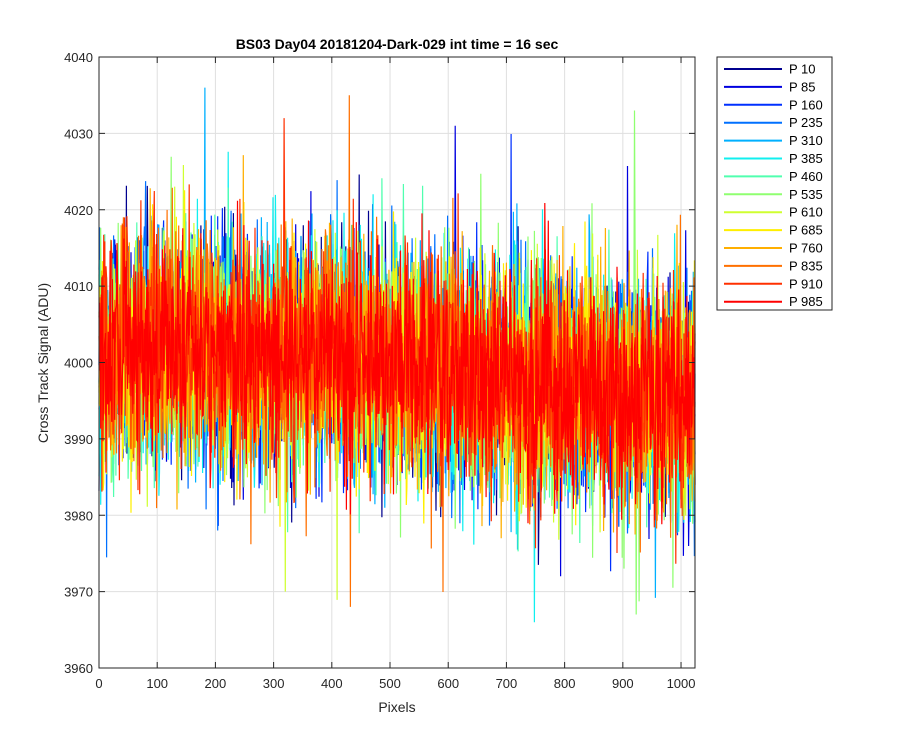 The height and width of the screenshot is (750, 900). I want to click on legend-label: P 85, so click(802, 86).